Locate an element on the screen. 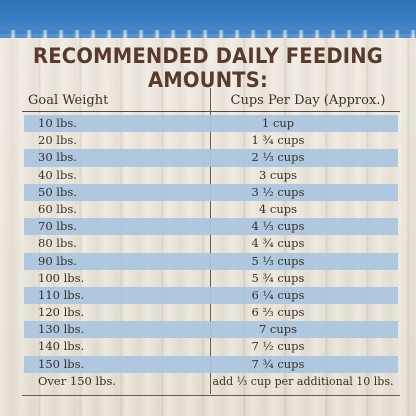 This screenshot has height=416, width=416. cups-cell: 4 ⅓ cups is located at coordinates (278, 226).